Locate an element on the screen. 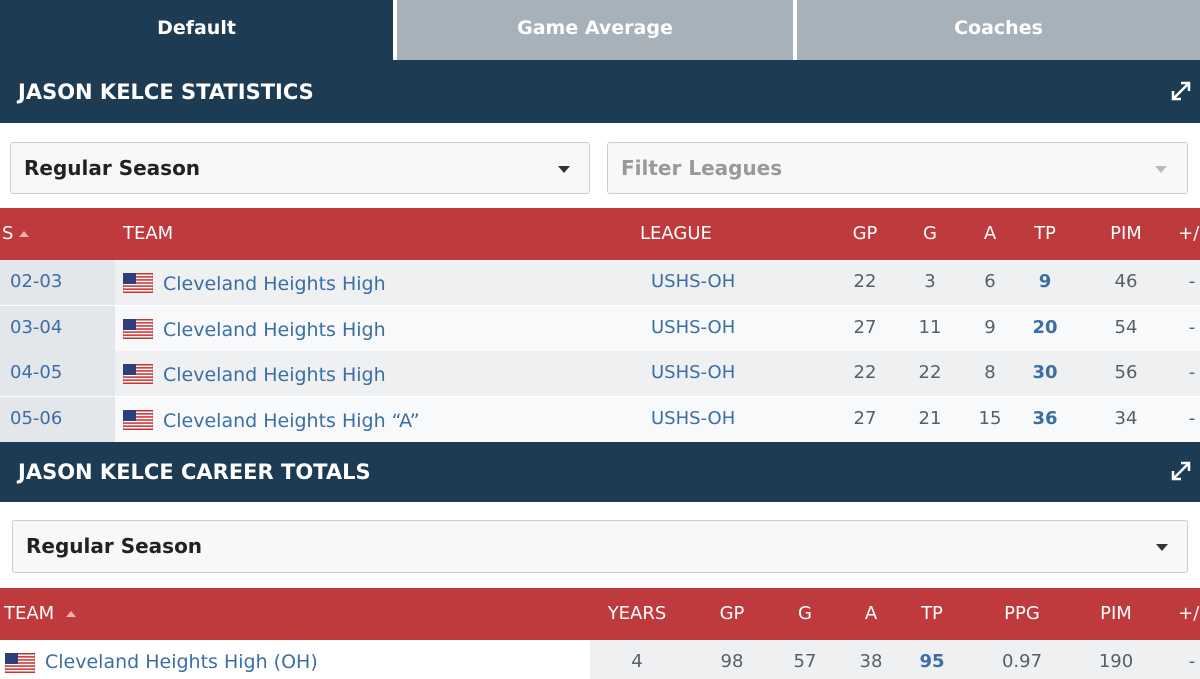 Image resolution: width=1200 pixels, height=679 pixels. stat-cell: 6 is located at coordinates (990, 281).